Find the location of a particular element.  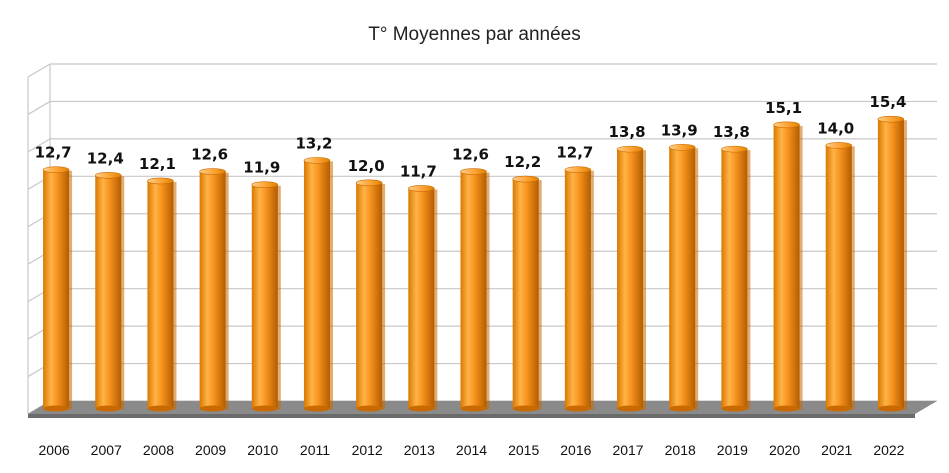

x-tick-label: 2019 is located at coordinates (732, 450).